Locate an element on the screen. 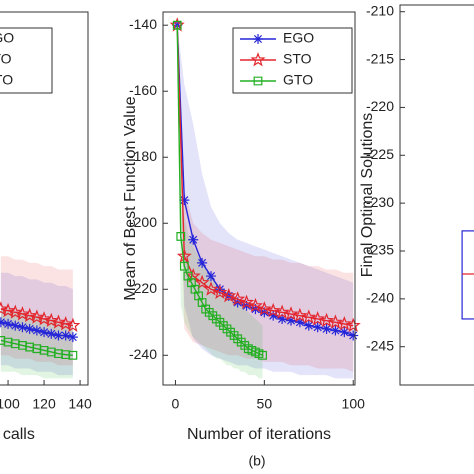  x-axis-label: Number of function calls is located at coordinates (17, 434).